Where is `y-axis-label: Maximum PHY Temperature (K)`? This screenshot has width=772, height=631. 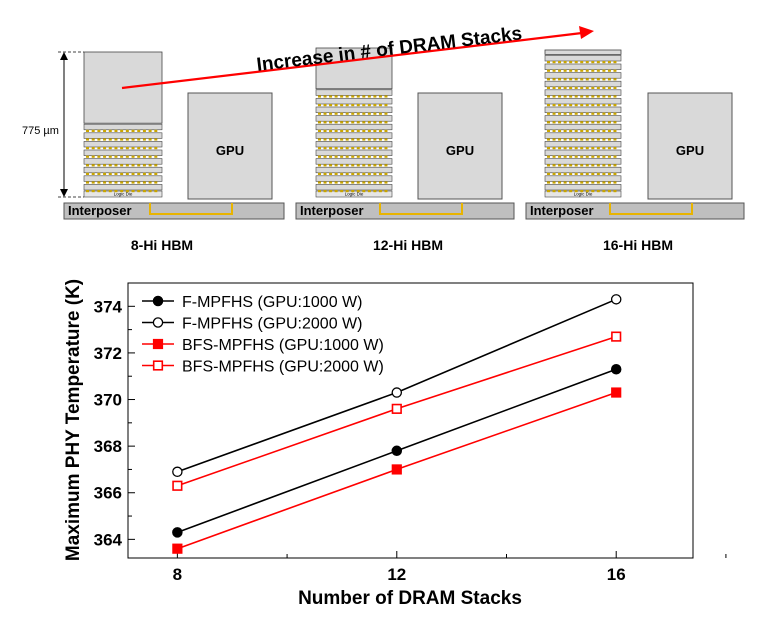 y-axis-label: Maximum PHY Temperature (K) is located at coordinates (73, 420).